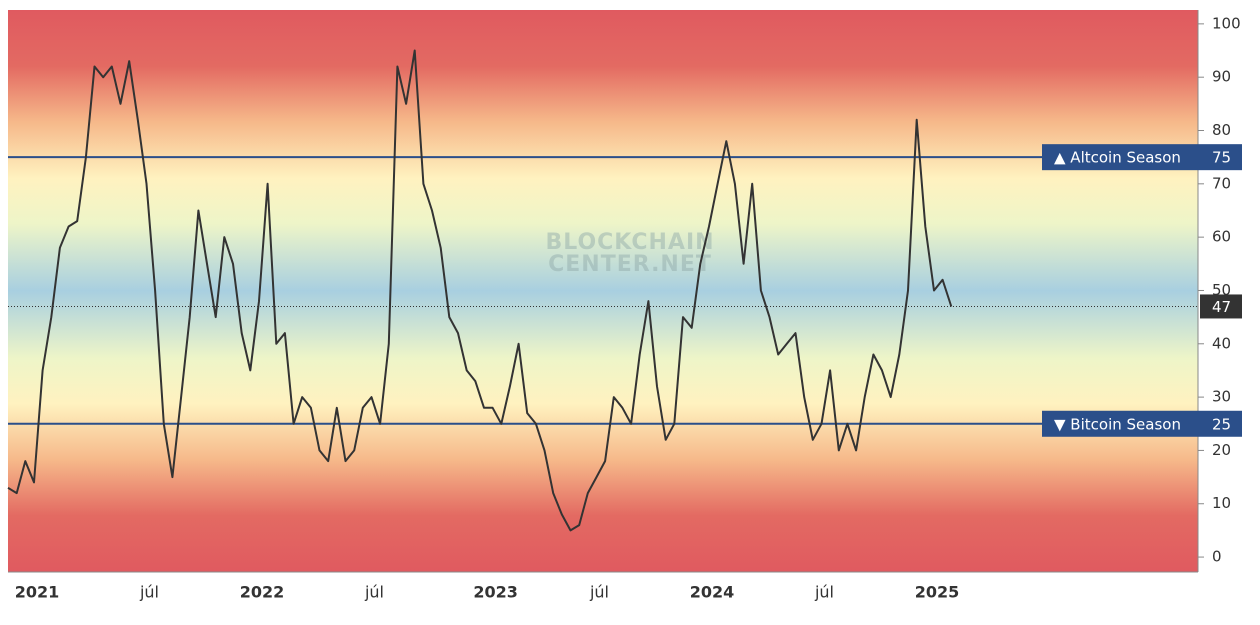 The image size is (1260, 625). What do you see at coordinates (1221, 77) in the screenshot?
I see `y-tick-label: 90` at bounding box center [1221, 77].